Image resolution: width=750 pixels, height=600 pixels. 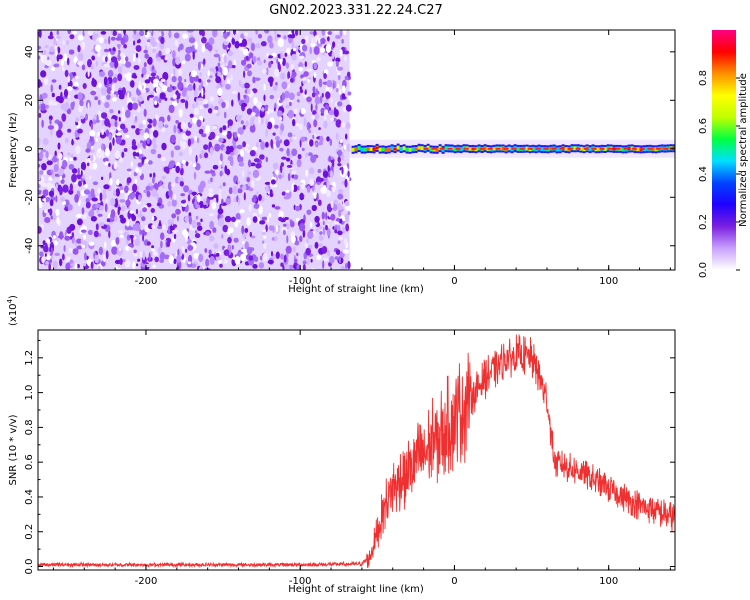 I want to click on snr-y-axis-label: SNR (10 * v/v), so click(x=13, y=449).